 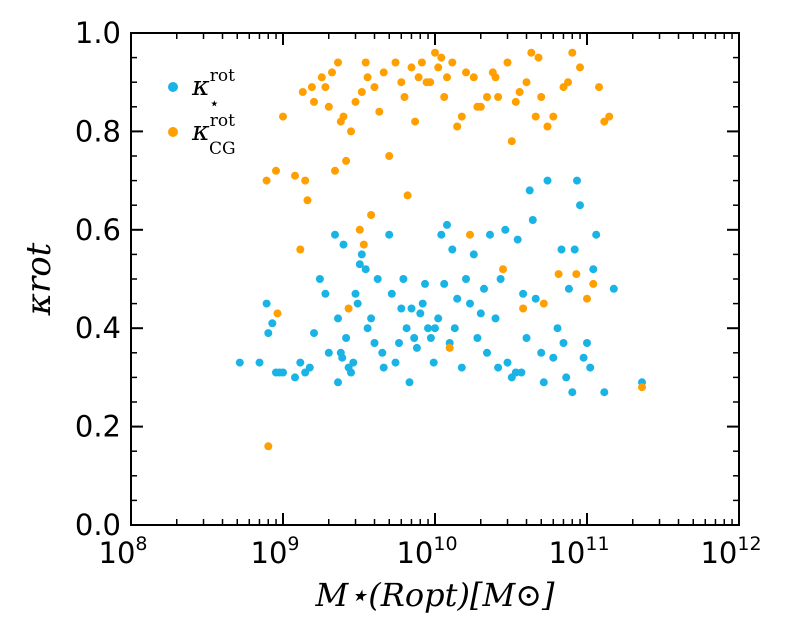 What do you see at coordinates (213, 90) in the screenshot?
I see `legend-label-stellar: κrot ⋆` at bounding box center [213, 90].